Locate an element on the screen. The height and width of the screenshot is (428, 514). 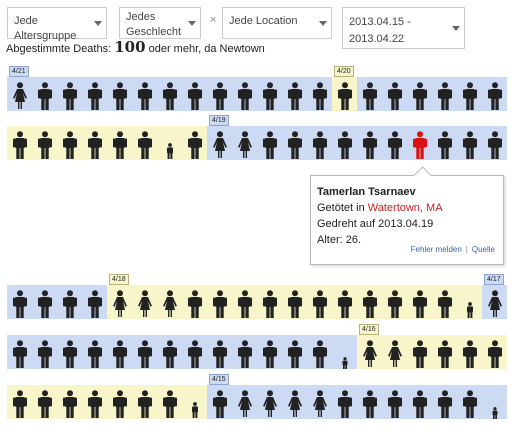
report-error-link: Fehler melden is located at coordinates (436, 249).